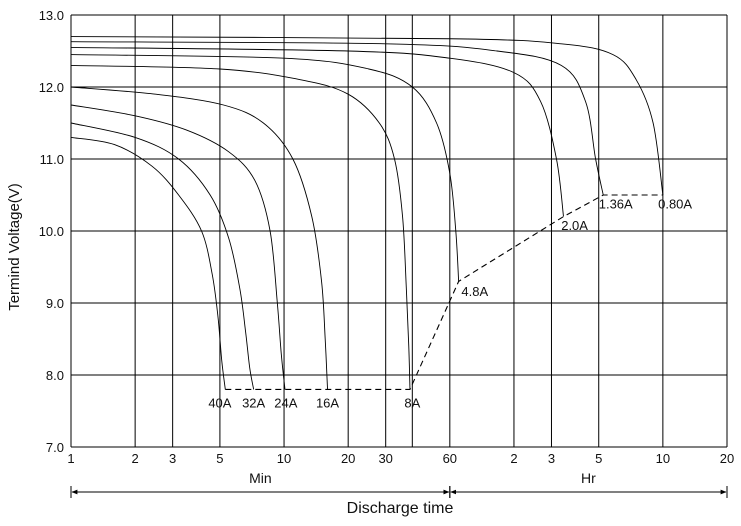 The height and width of the screenshot is (526, 741). Describe the element at coordinates (327, 402) in the screenshot. I see `series-label: 16A` at that location.